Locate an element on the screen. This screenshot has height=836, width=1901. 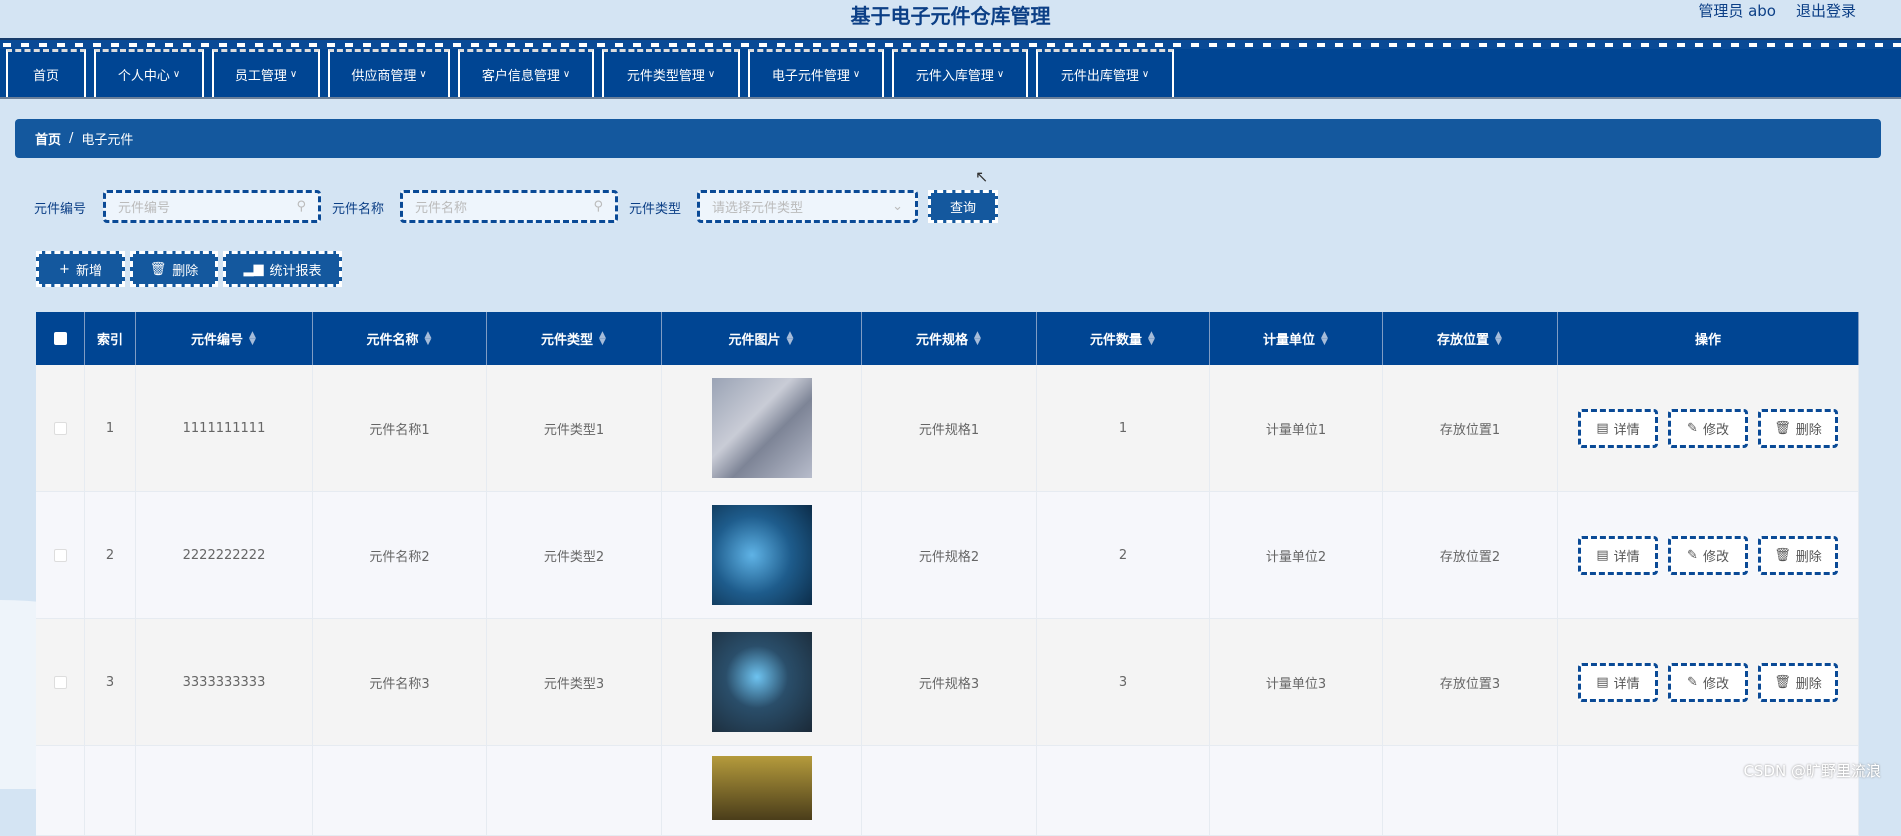
code-placeholder: 元件编号 is located at coordinates (144, 208).